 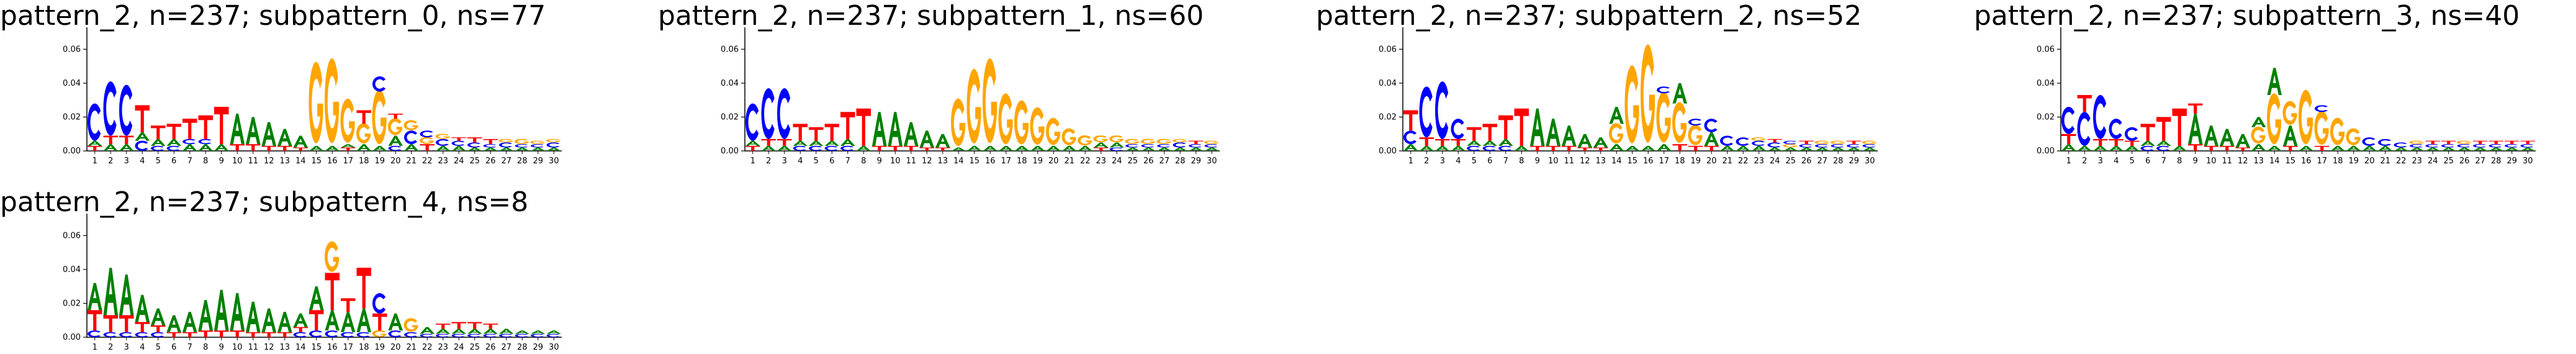 What do you see at coordinates (2369, 161) in the screenshot?
I see `x-tick-label: 20` at bounding box center [2369, 161].